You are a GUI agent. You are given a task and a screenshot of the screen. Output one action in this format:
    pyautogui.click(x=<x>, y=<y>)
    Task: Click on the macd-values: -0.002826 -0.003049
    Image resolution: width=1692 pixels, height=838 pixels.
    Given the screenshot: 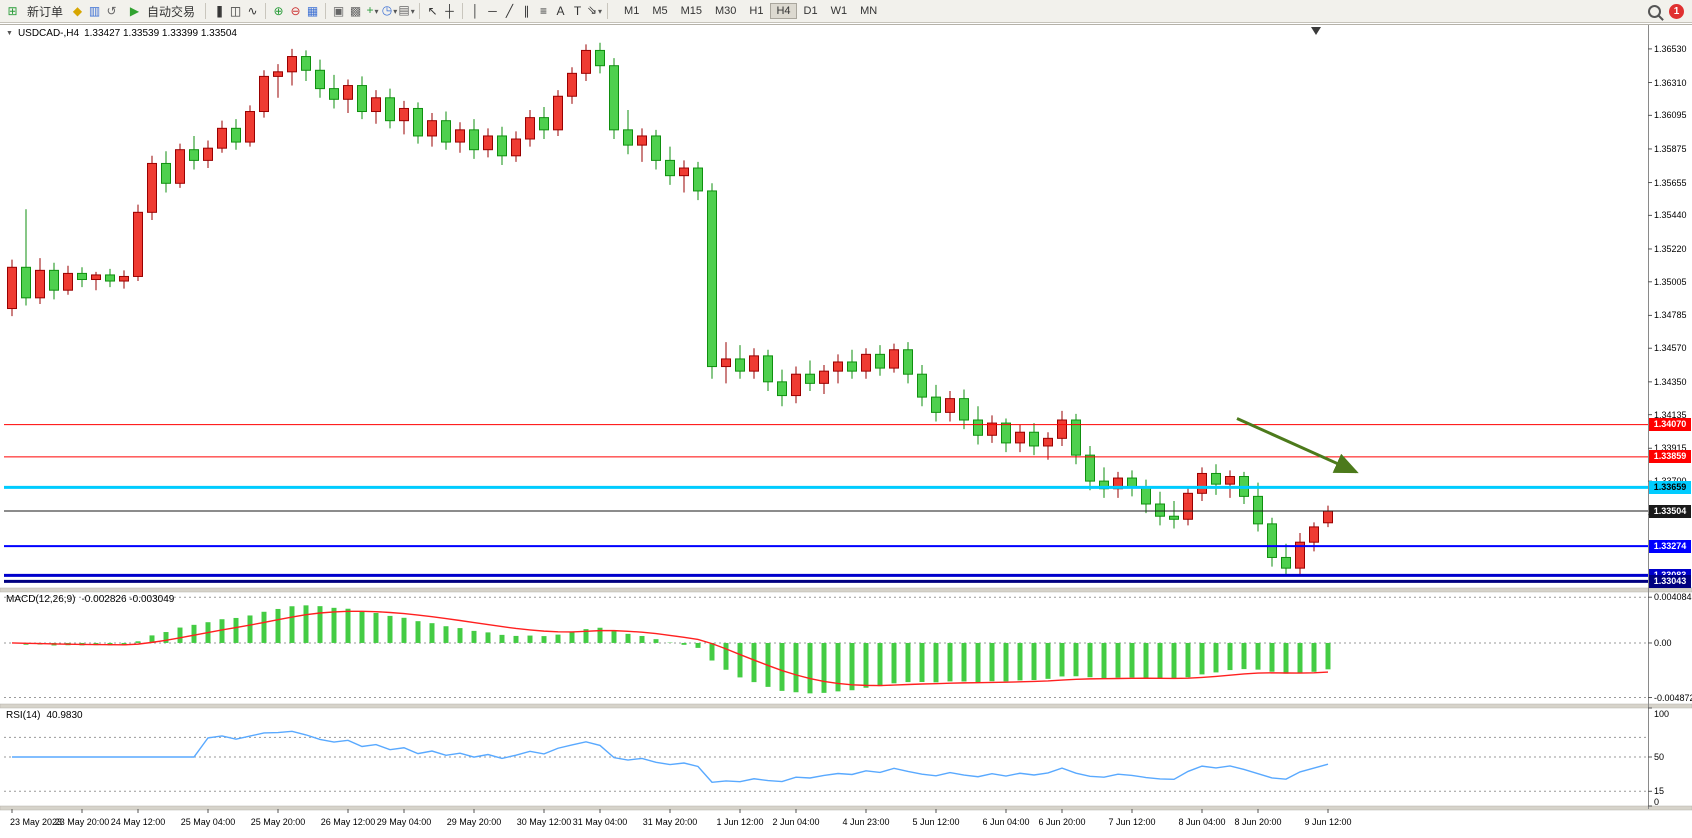 What is the action you would take?
    pyautogui.click(x=128, y=599)
    